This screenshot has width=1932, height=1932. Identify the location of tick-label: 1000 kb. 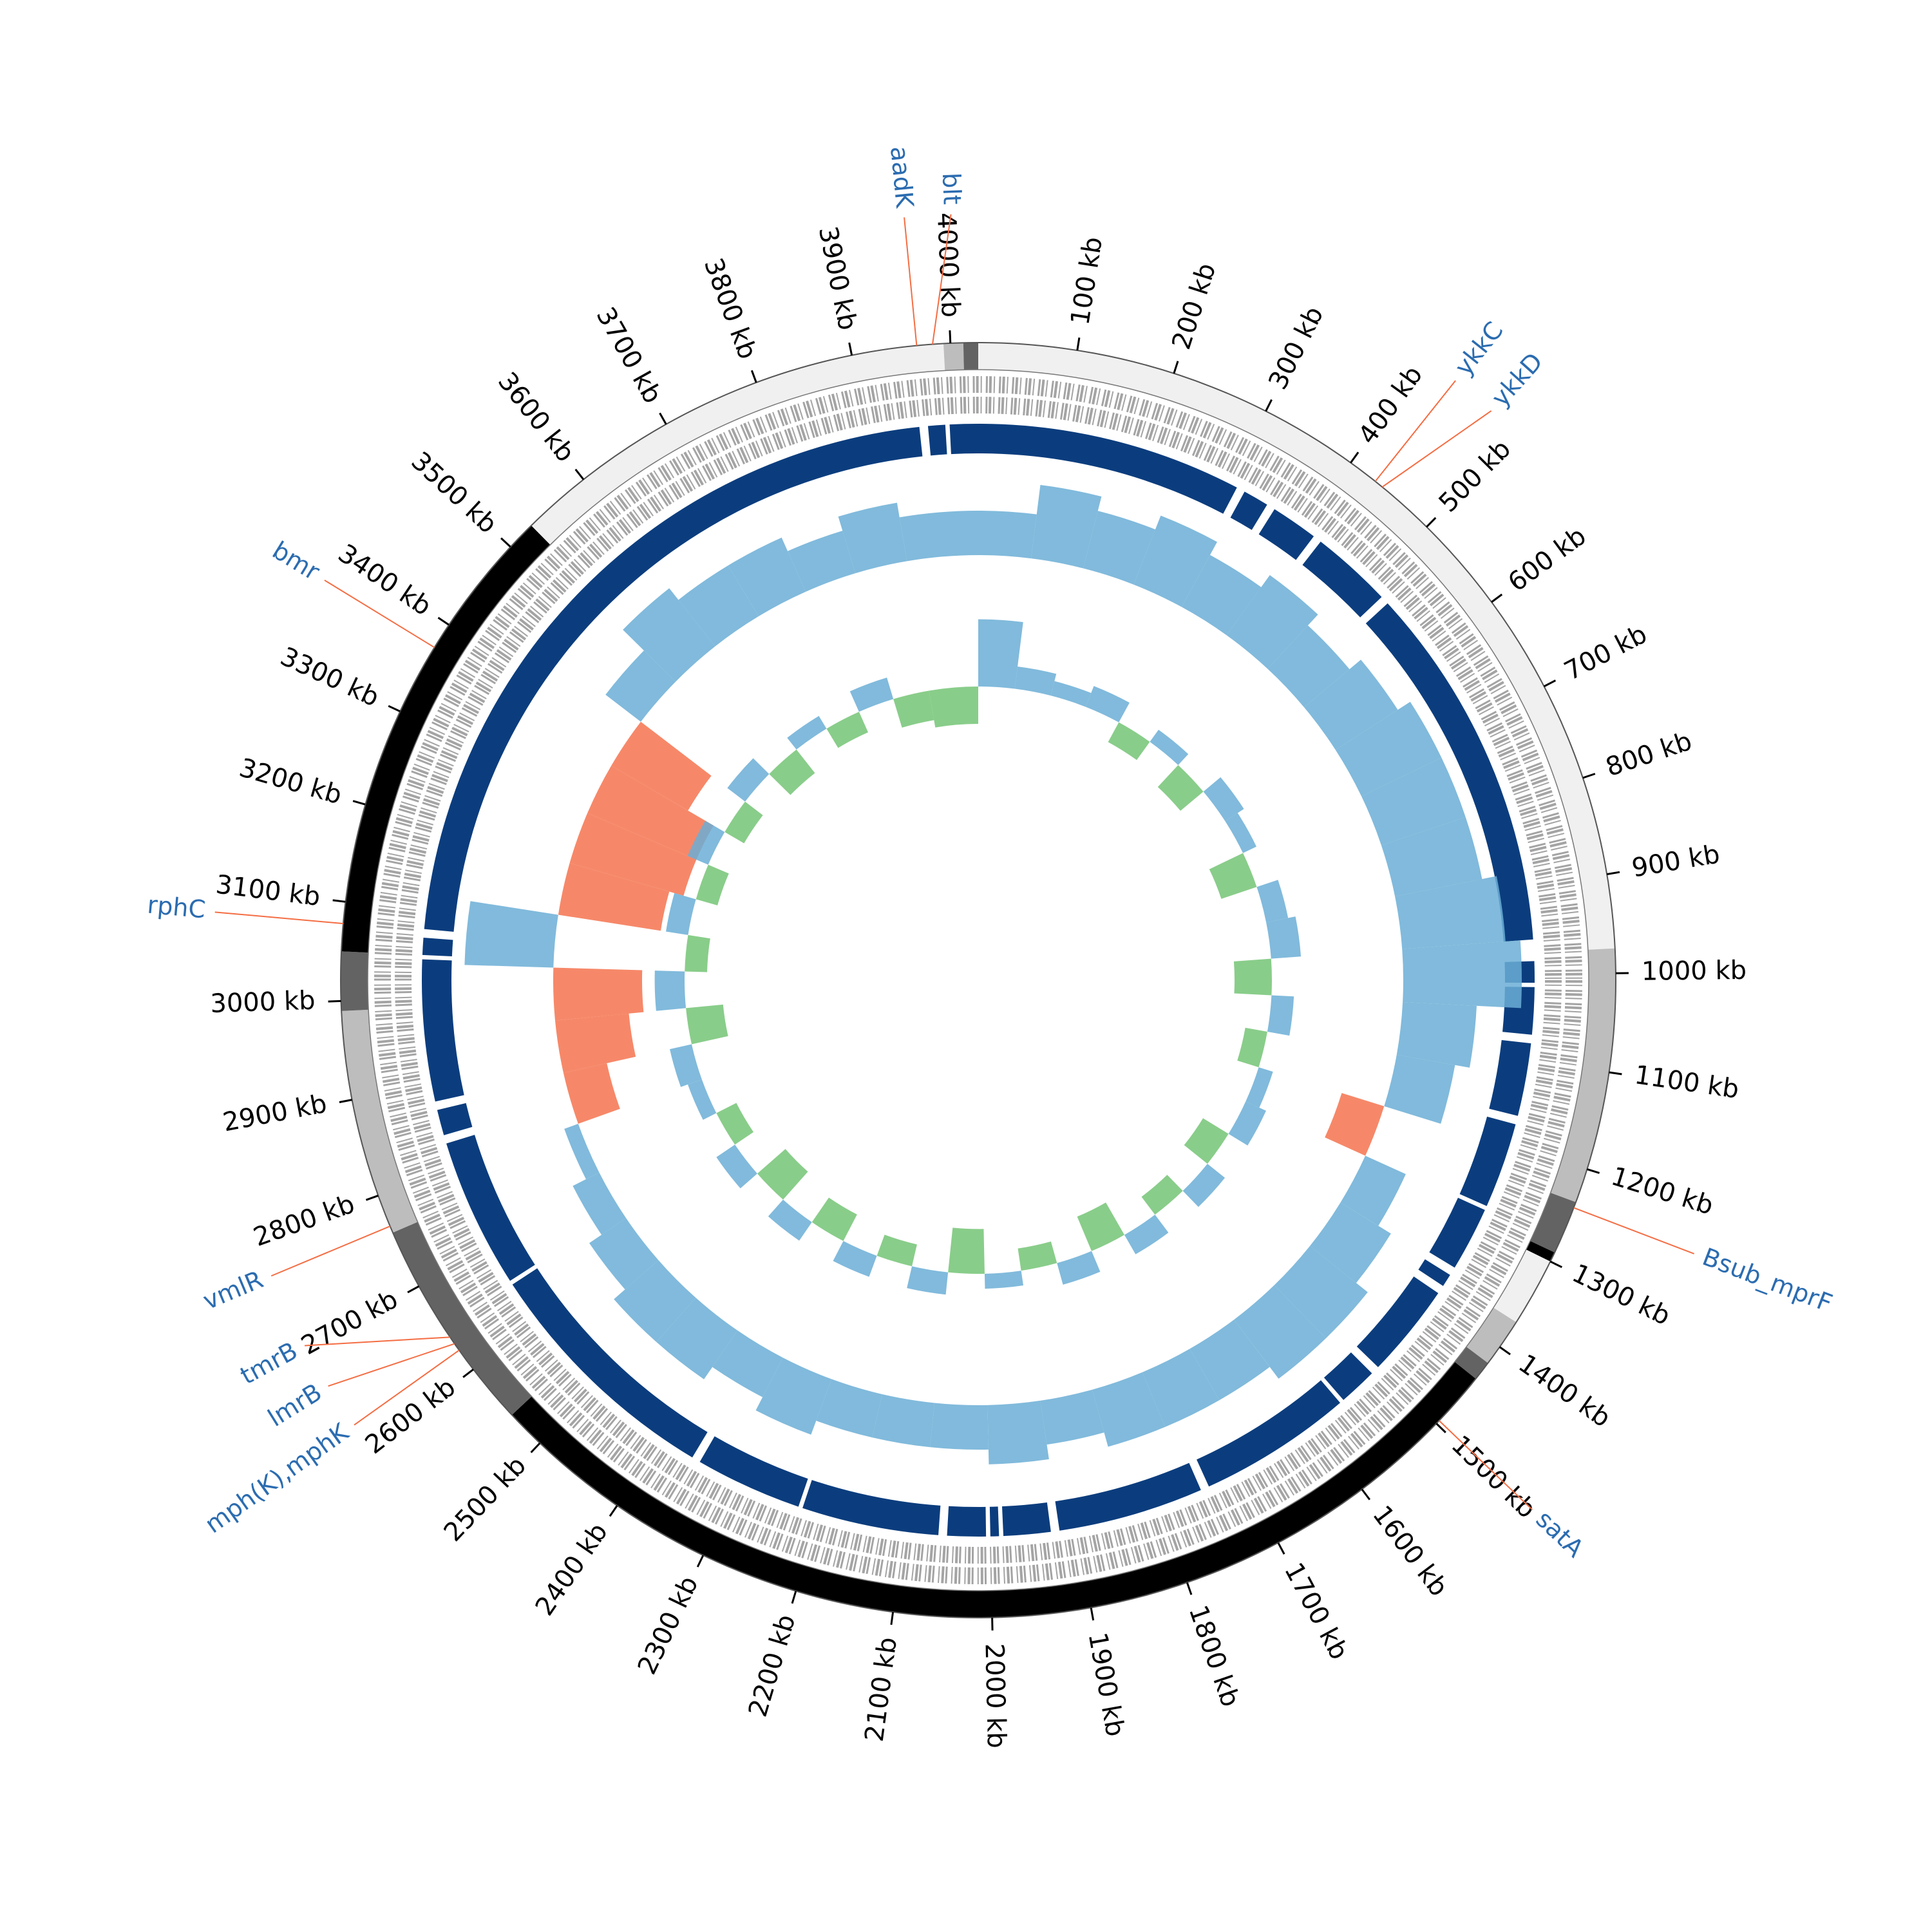
(1694, 972).